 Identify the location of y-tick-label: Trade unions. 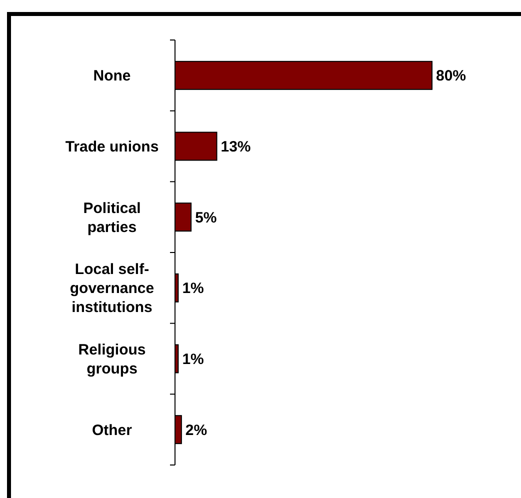
(112, 147).